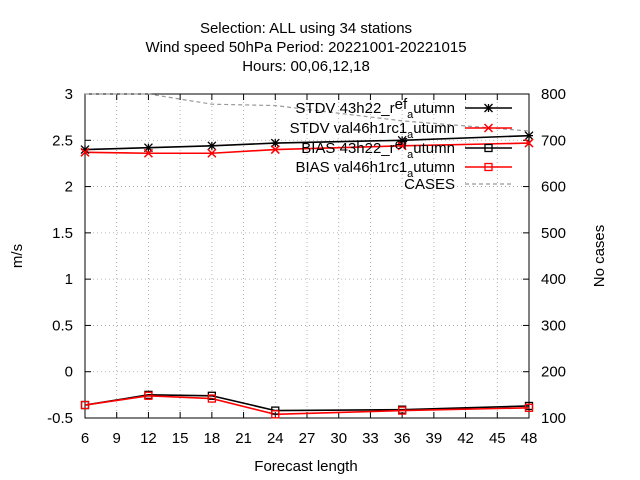  Describe the element at coordinates (85, 438) in the screenshot. I see `x-tick-label: 6` at that location.